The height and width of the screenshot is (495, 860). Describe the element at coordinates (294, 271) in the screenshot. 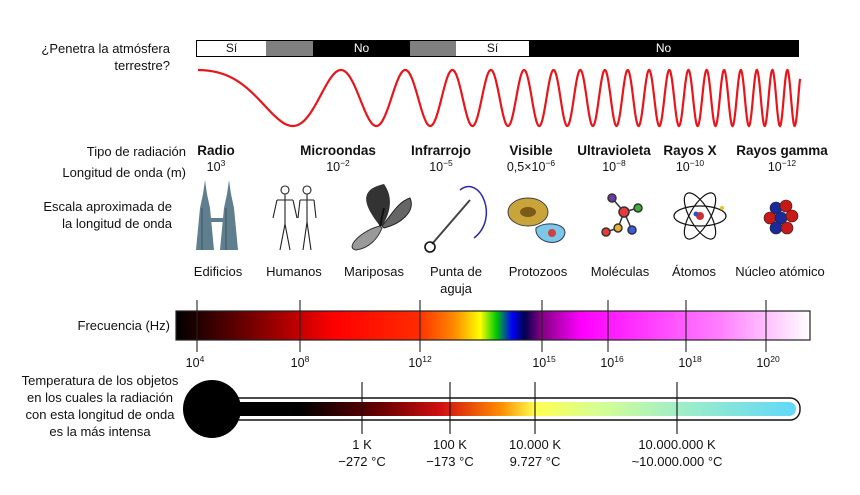

I see `scale-object-humans: Humanos` at that location.